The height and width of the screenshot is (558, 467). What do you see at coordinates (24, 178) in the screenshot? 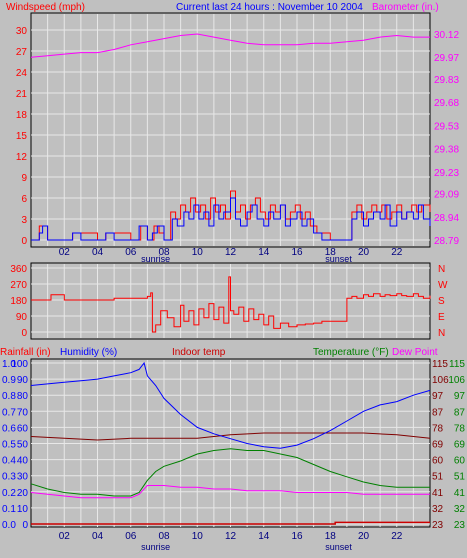
I see `windspeed-tick-label: 9` at bounding box center [24, 178].